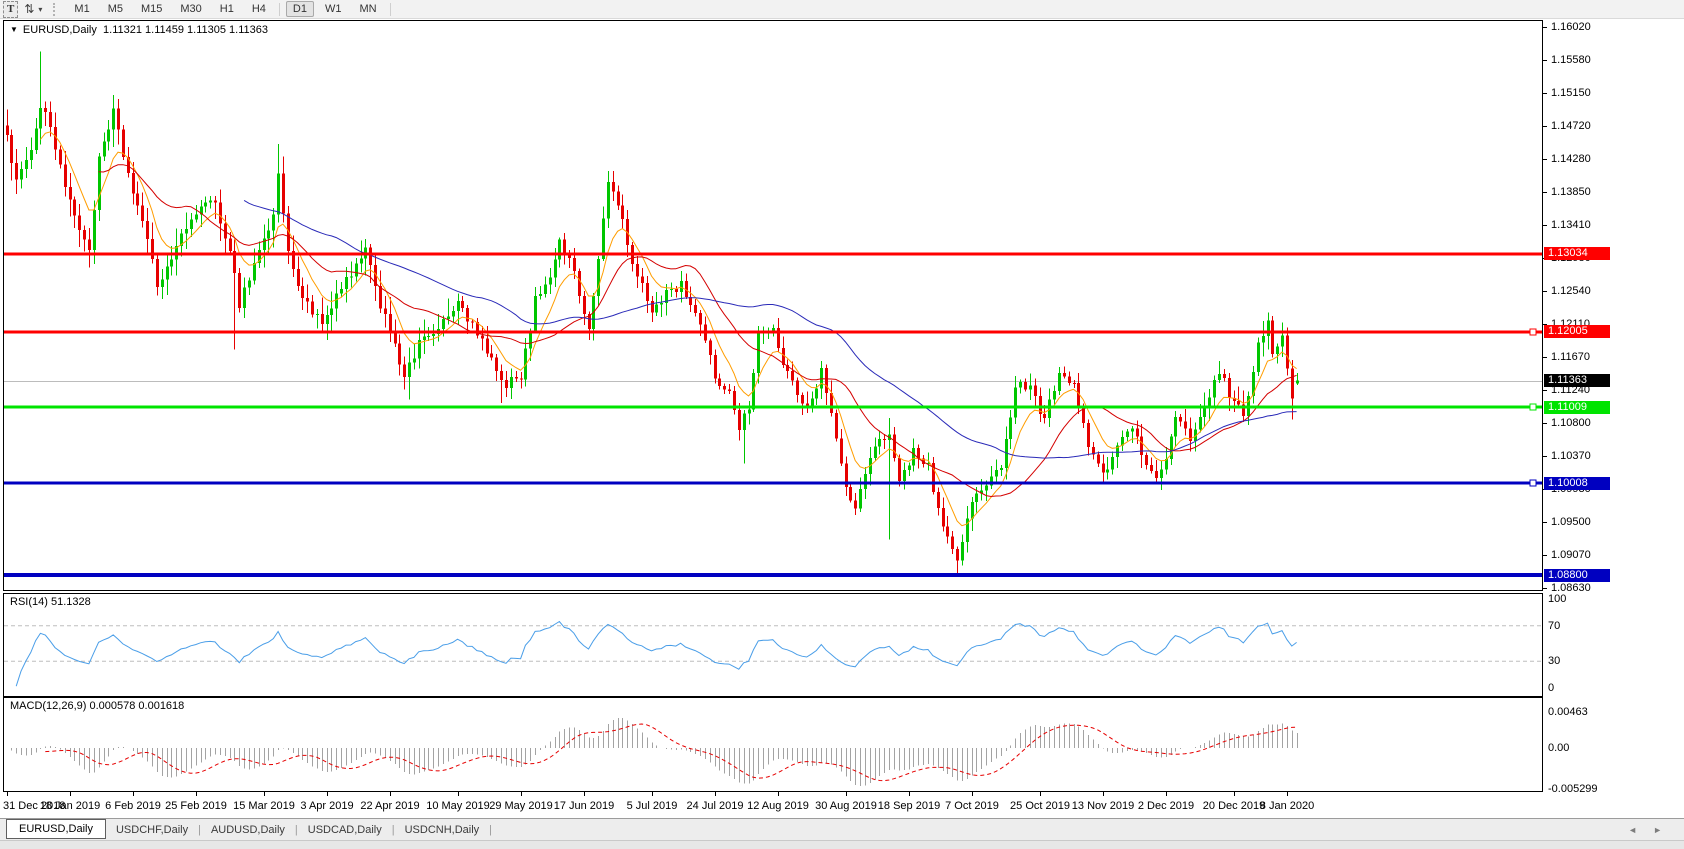 The image size is (1684, 849). What do you see at coordinates (1645, 830) in the screenshot?
I see `tab-scroll-arrows: ◄ ►` at bounding box center [1645, 830].